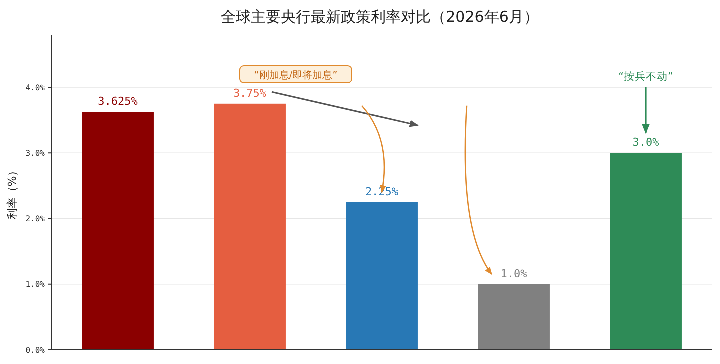 This screenshot has height=364, width=720. I want to click on annotation: “刚加息/即将加息”, so click(296, 76).